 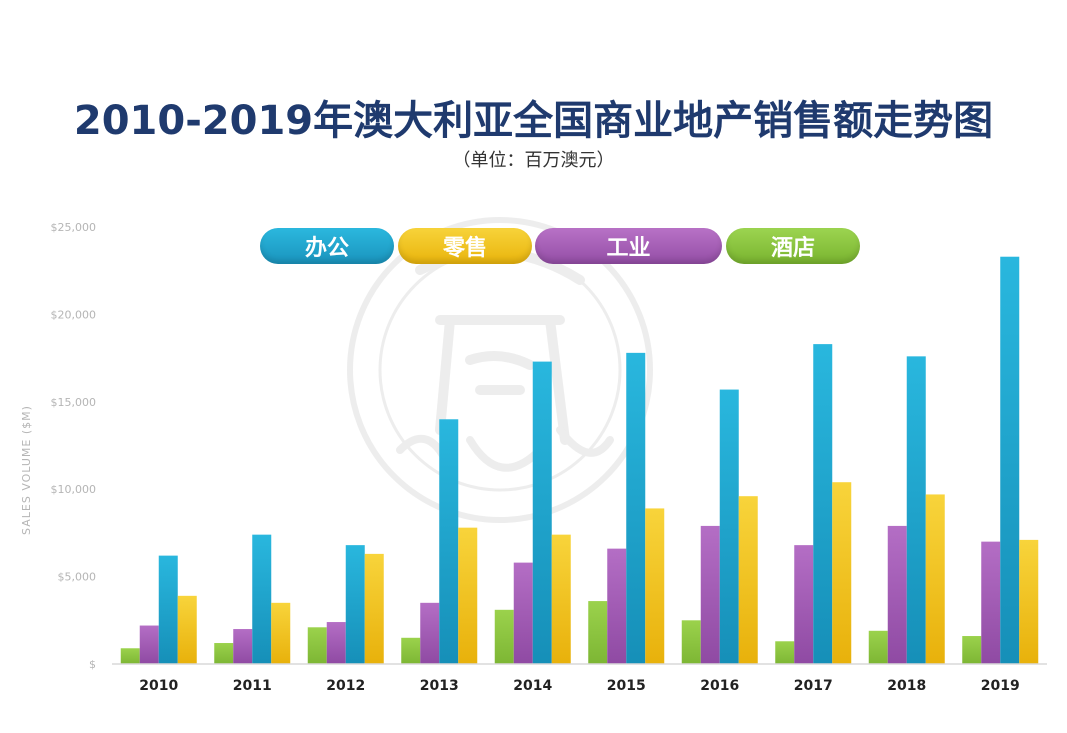 What do you see at coordinates (991, 602) in the screenshot?
I see `bar-industrial-2019` at bounding box center [991, 602].